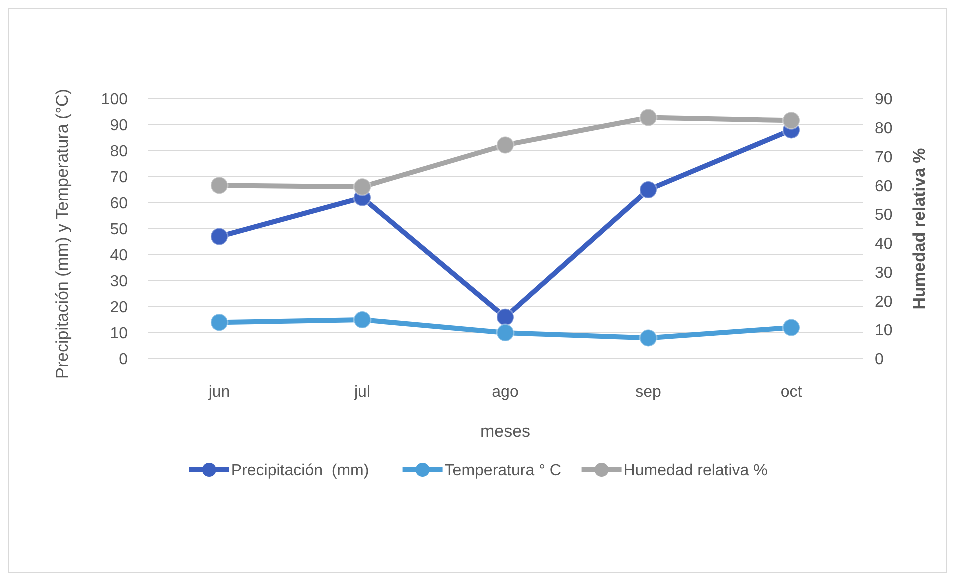  What do you see at coordinates (119, 204) in the screenshot?
I see `y-tick-label: 60` at bounding box center [119, 204].